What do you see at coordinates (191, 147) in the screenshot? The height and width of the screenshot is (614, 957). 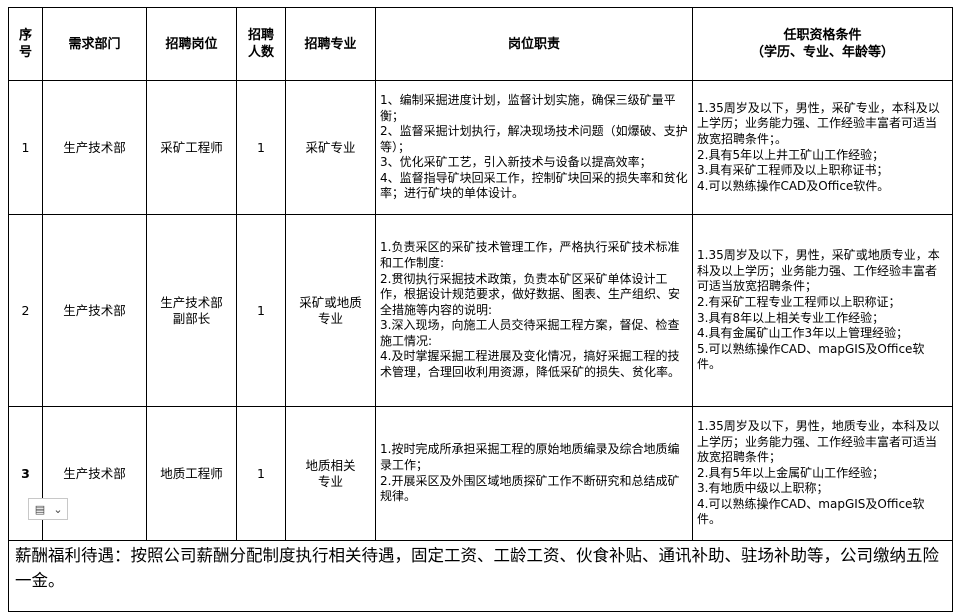 I see `cell-position: 采矿工程师` at bounding box center [191, 147].